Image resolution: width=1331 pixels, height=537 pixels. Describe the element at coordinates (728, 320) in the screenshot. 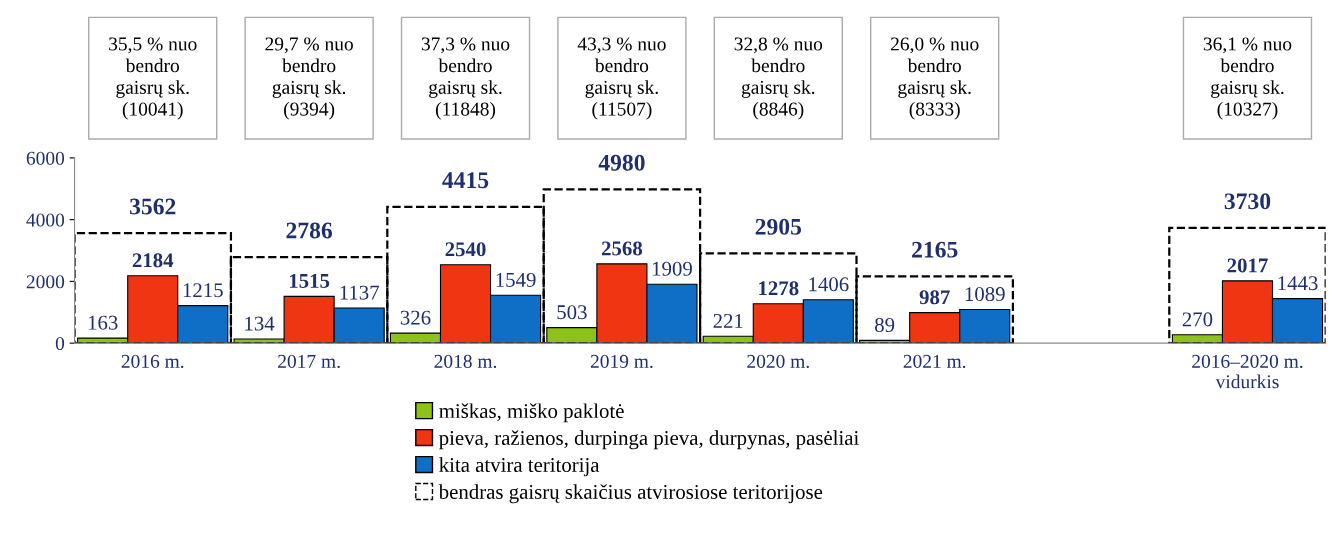

I see `data-label: 221` at that location.